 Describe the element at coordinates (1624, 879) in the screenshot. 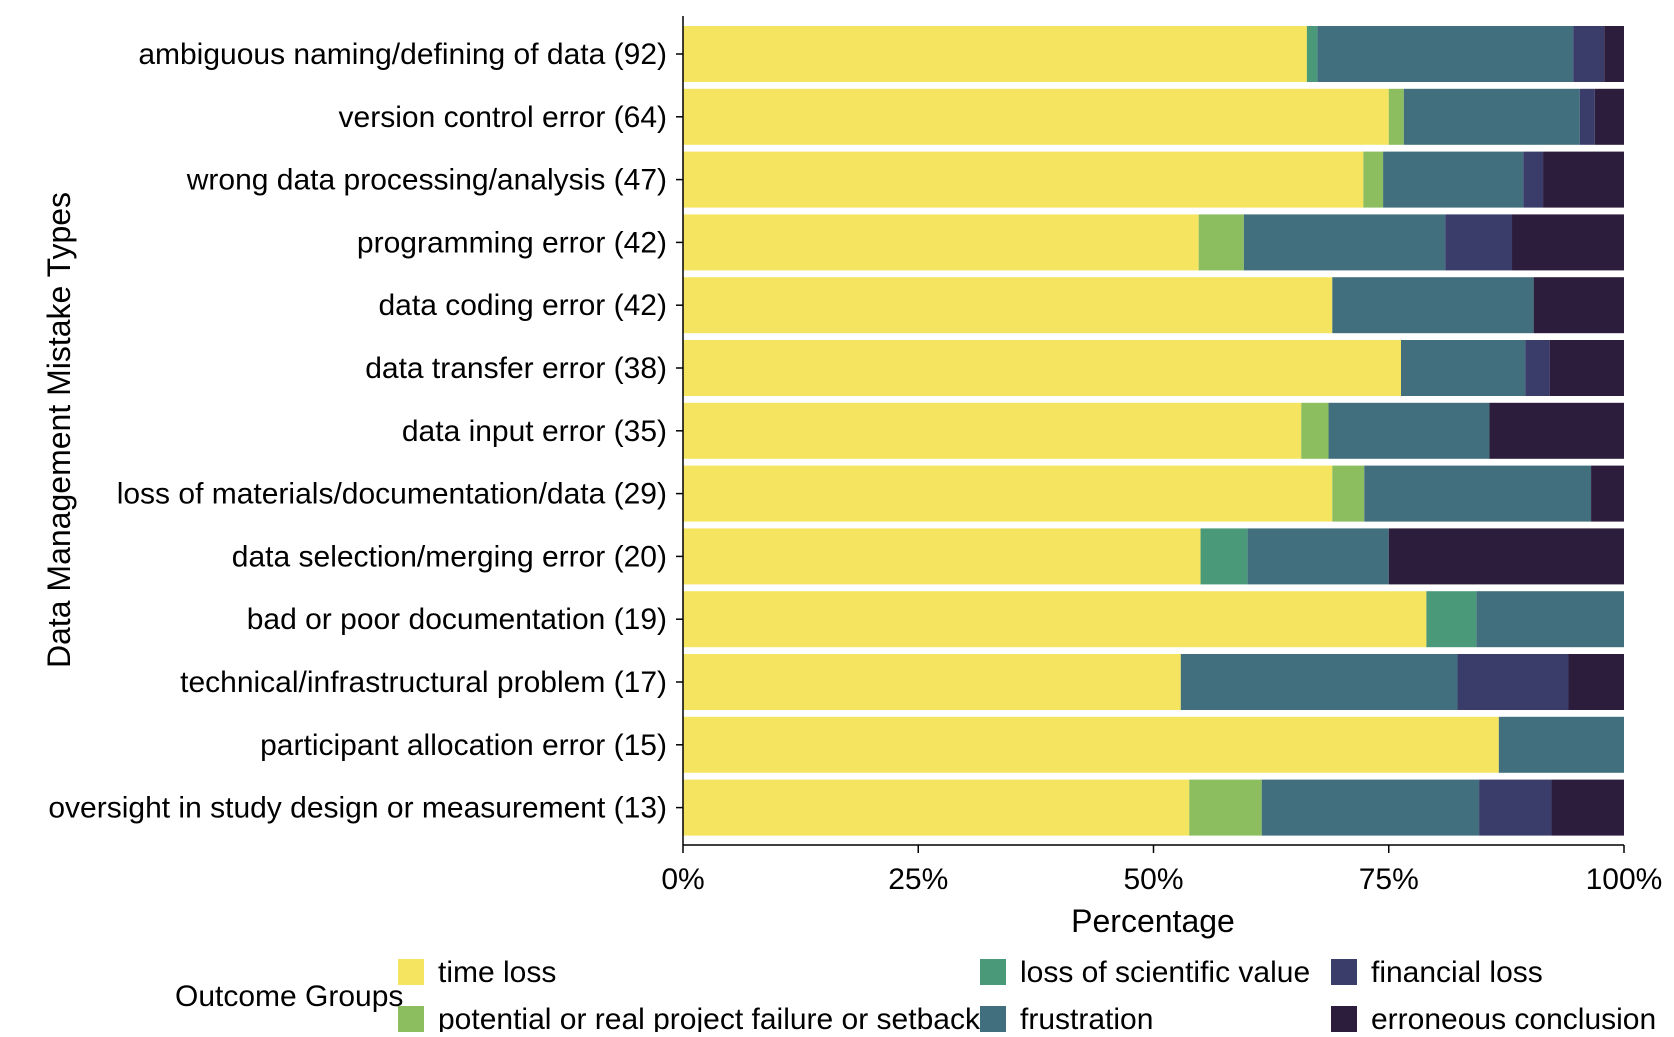

I see `x-tick-label-4: 100%` at that location.